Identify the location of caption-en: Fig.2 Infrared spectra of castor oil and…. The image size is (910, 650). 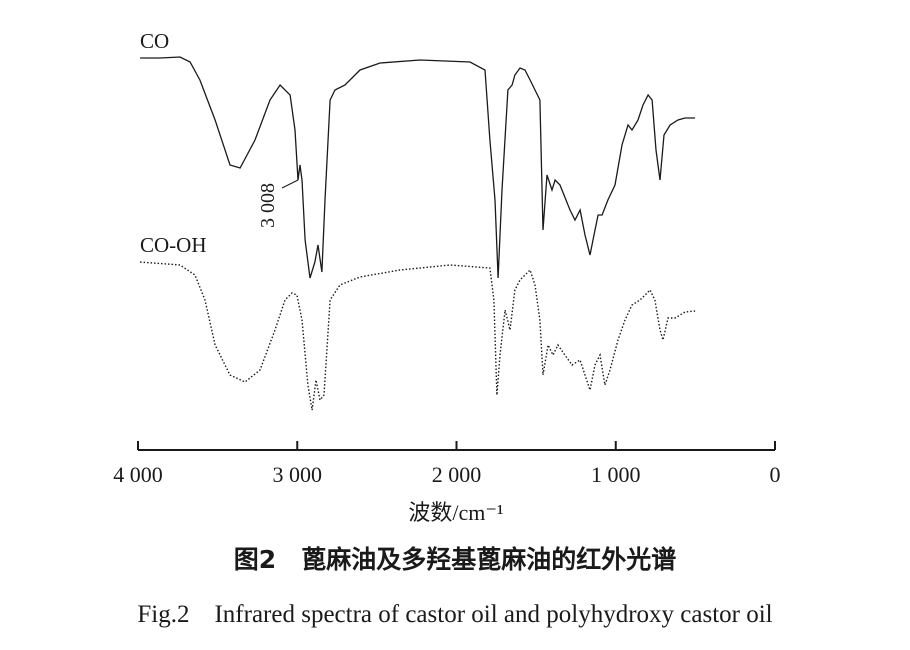
(454, 614).